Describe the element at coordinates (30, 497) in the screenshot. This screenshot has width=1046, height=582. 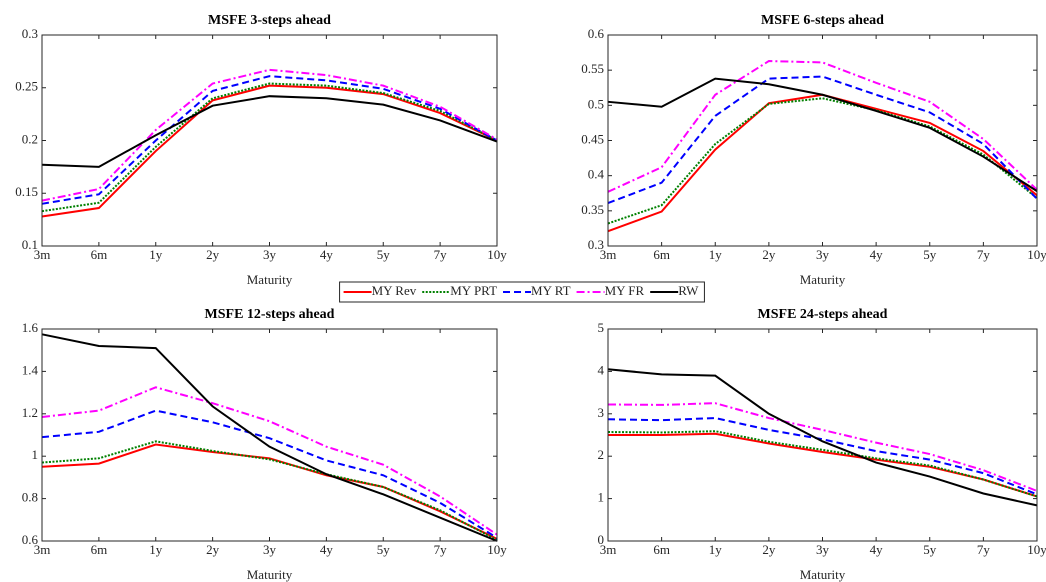
I see `y-tick-label: 0.8` at that location.